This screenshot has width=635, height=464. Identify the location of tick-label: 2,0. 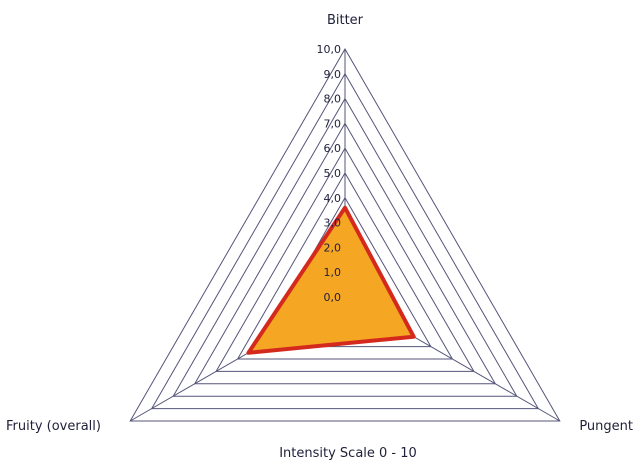
(333, 247).